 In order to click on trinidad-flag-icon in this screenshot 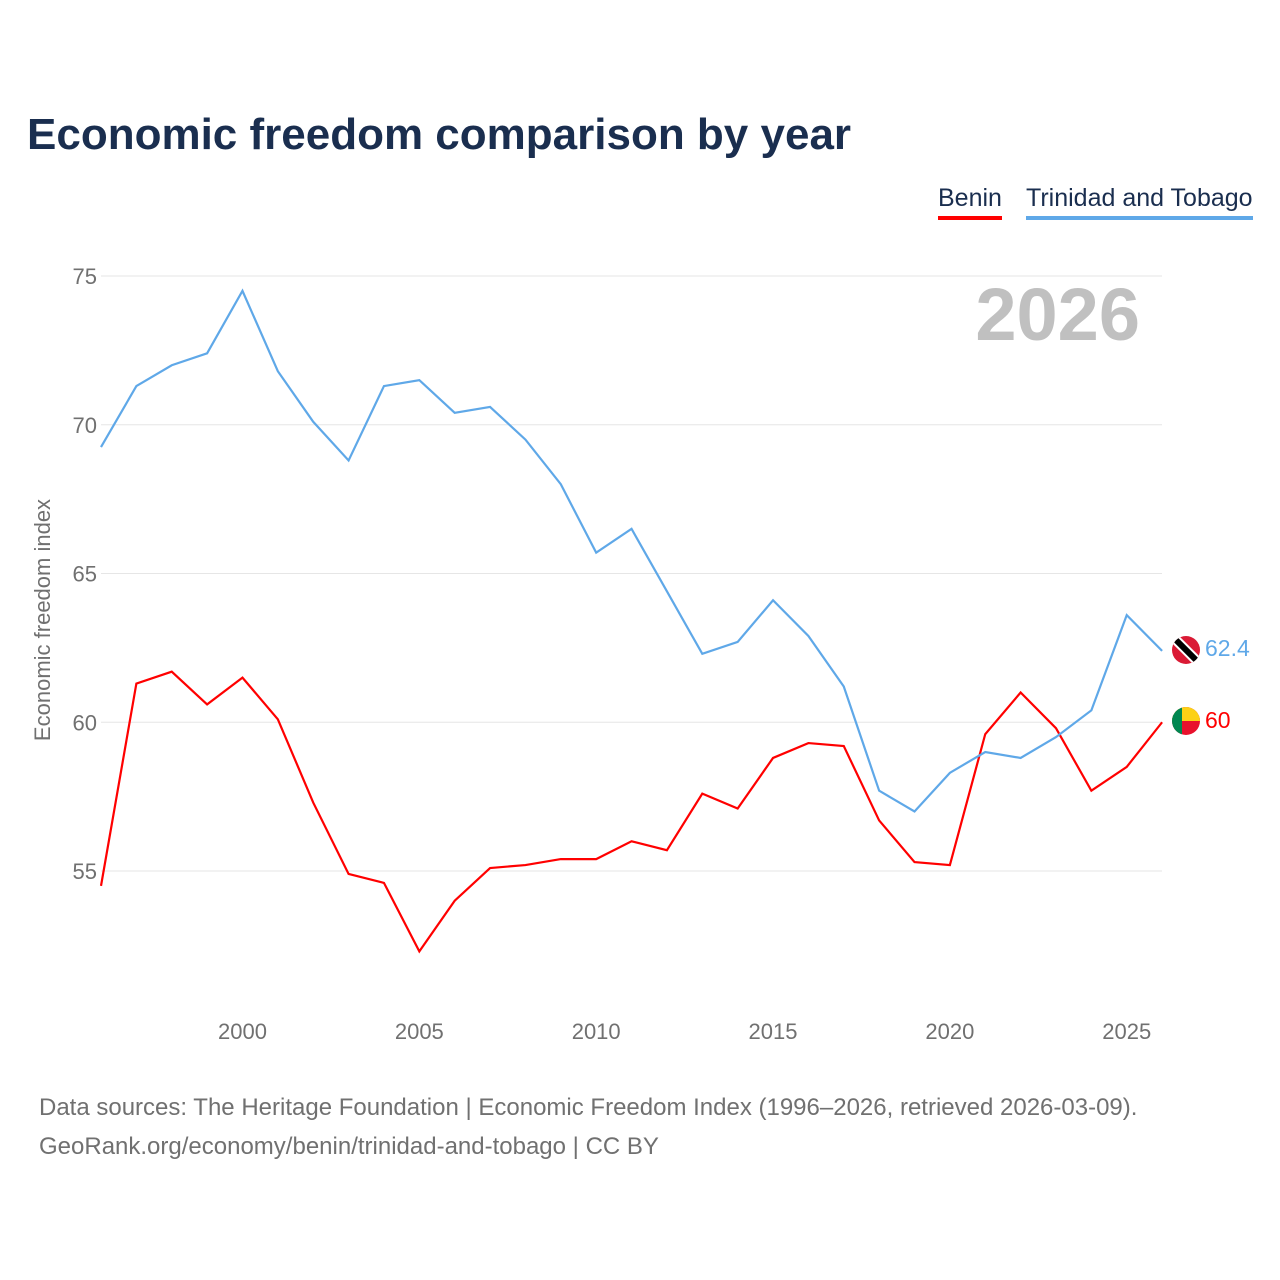, I will do `click(1186, 650)`.